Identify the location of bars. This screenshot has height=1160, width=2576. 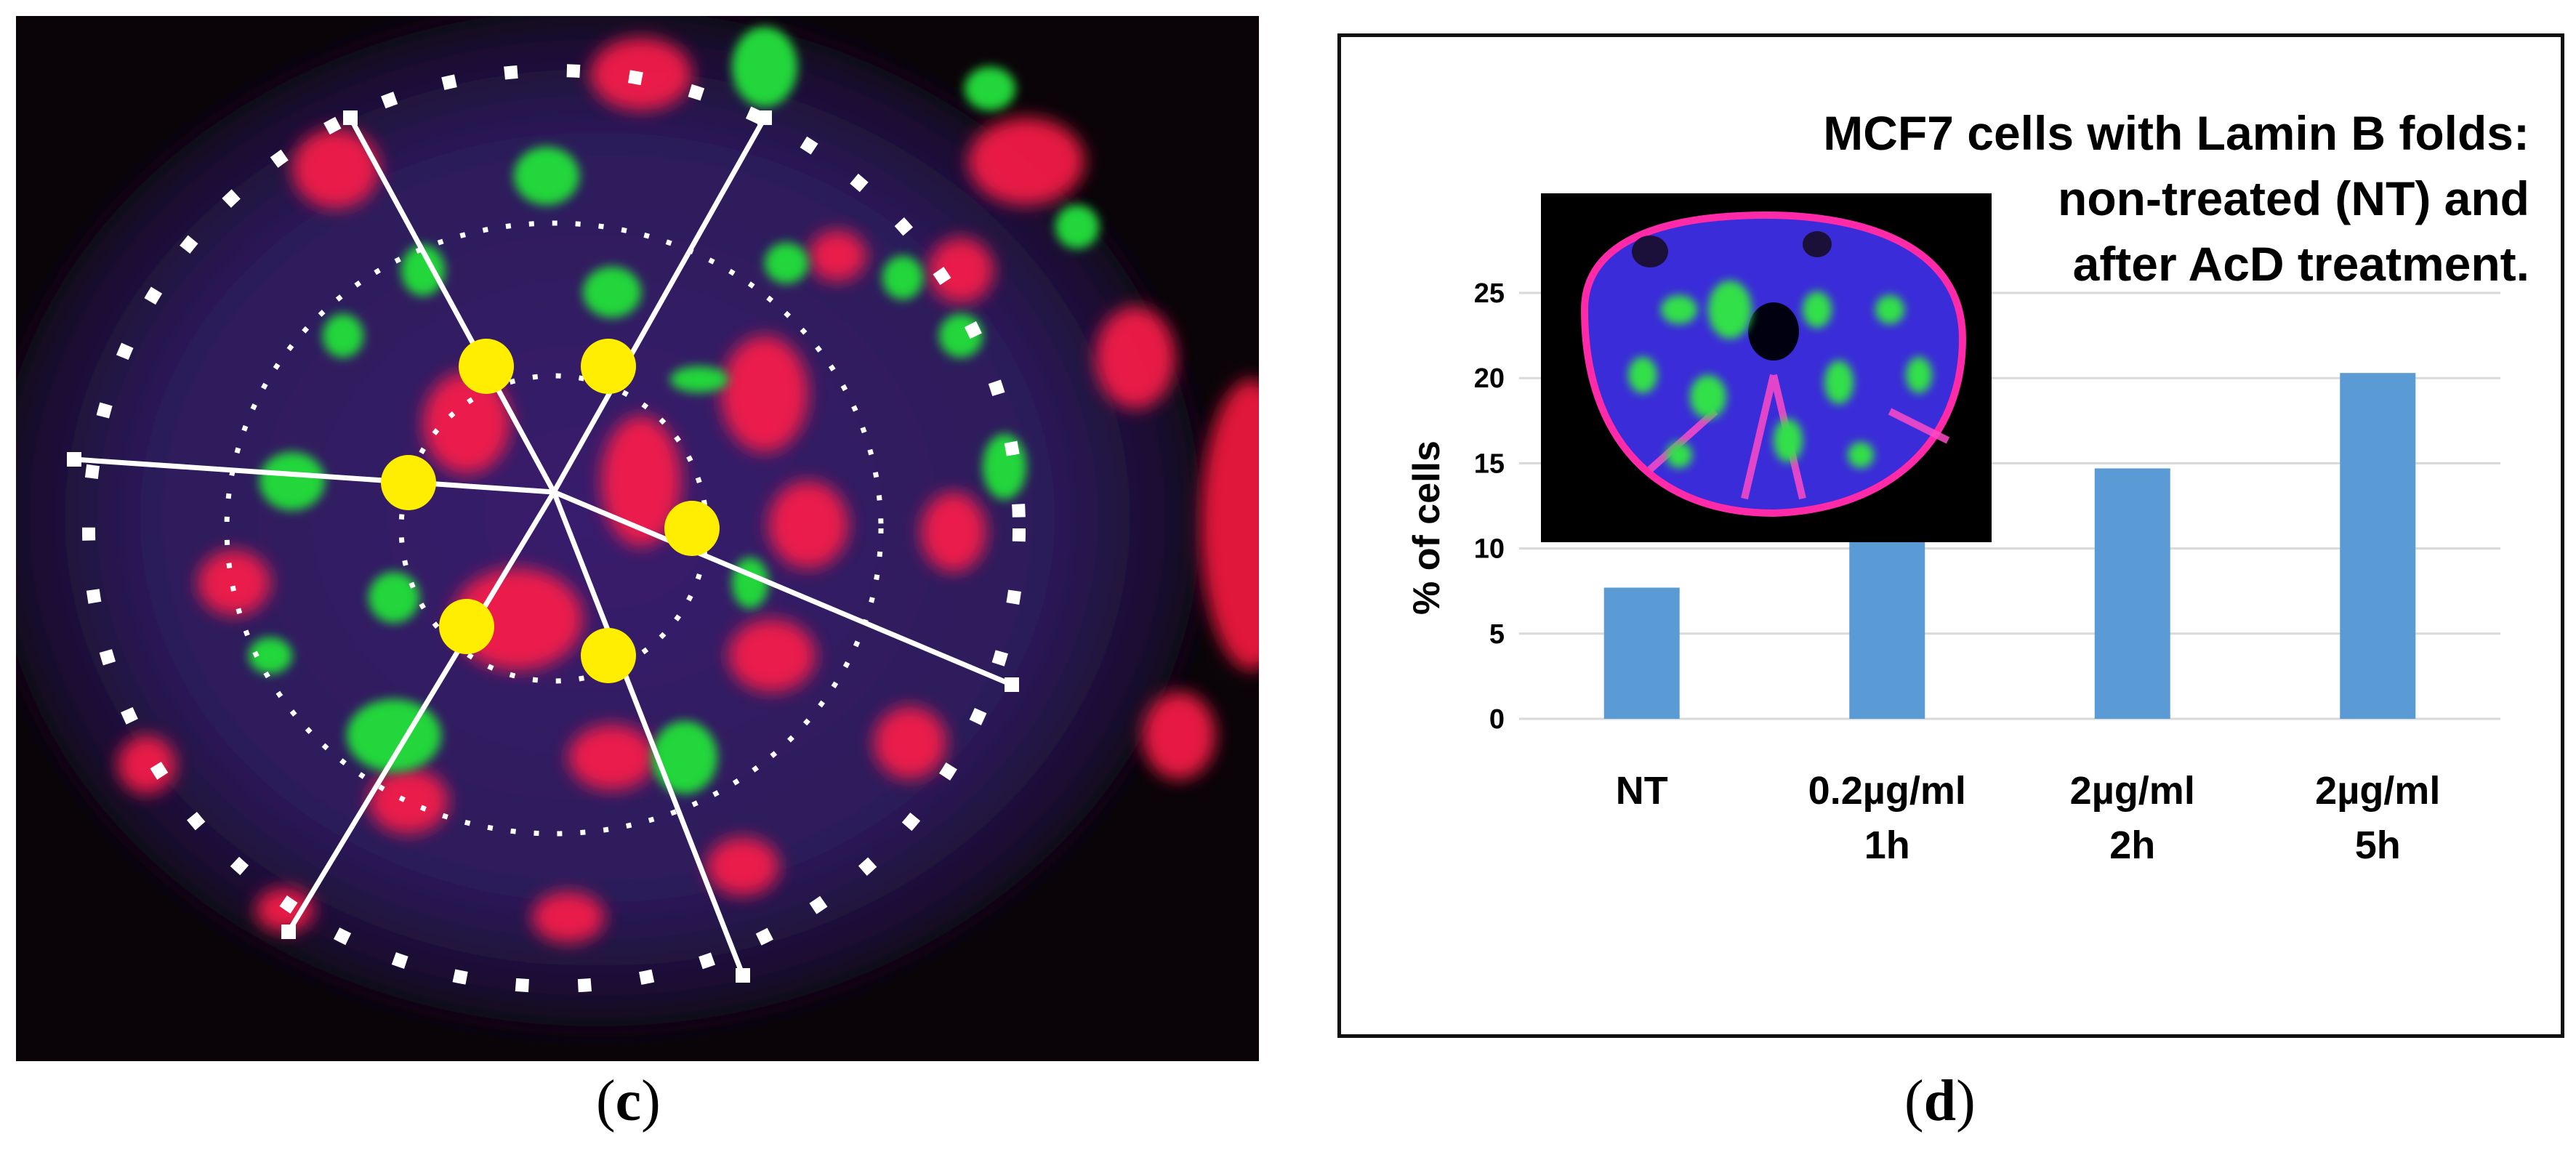
(2009, 546).